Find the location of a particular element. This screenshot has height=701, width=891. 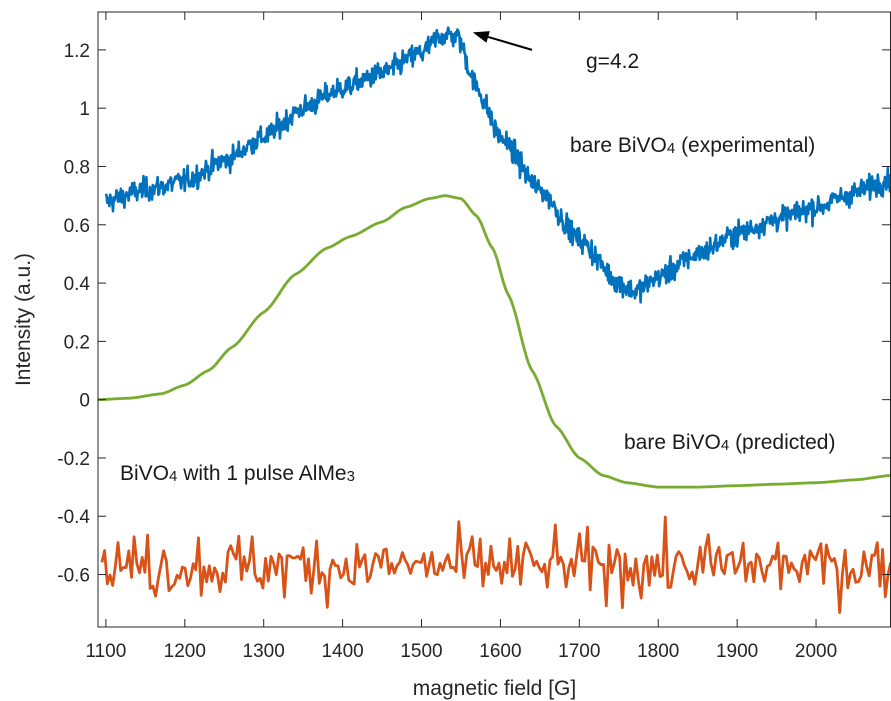

g-factor-arrow-line is located at coordinates (510, 43).